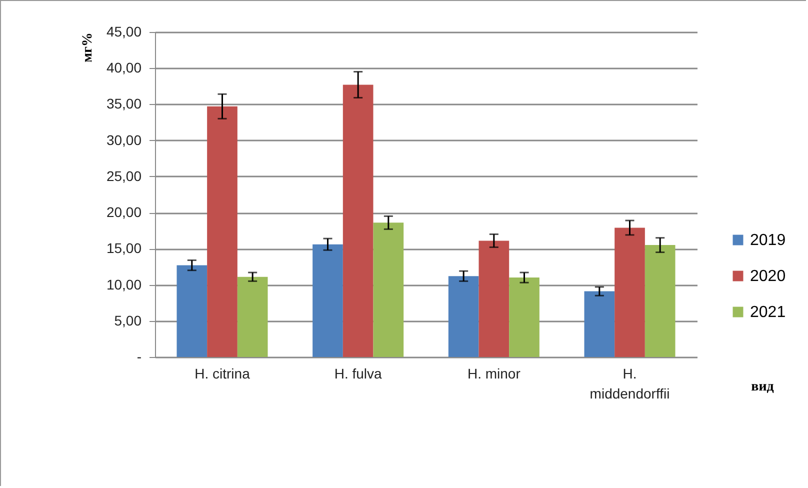 The width and height of the screenshot is (808, 488). I want to click on y-tick-label: 20,00, so click(124, 212).